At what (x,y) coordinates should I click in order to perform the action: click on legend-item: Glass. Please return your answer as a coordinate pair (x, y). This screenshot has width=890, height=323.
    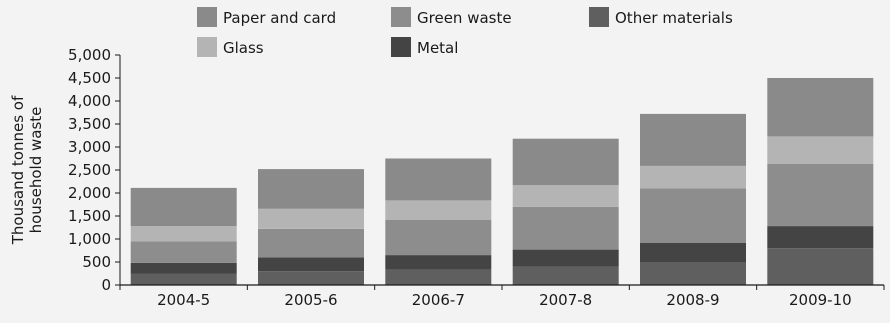
    Looking at the image, I should click on (230, 47).